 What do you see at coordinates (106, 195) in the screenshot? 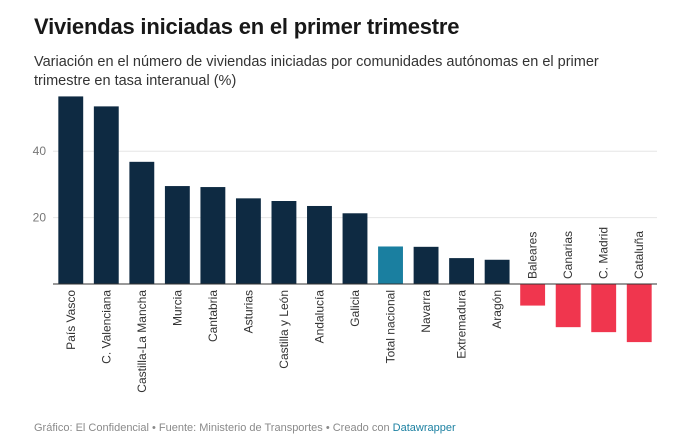
I see `bar-c-valenciana` at bounding box center [106, 195].